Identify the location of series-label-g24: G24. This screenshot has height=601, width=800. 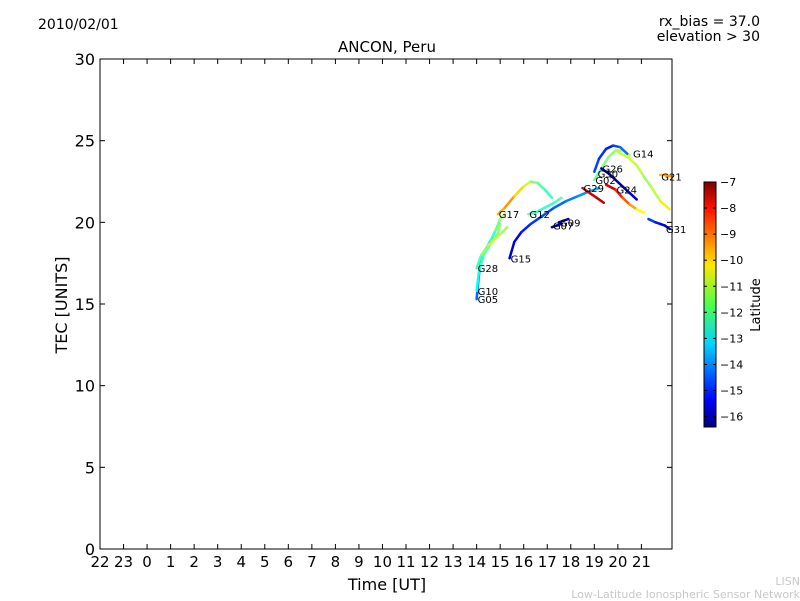
(627, 191).